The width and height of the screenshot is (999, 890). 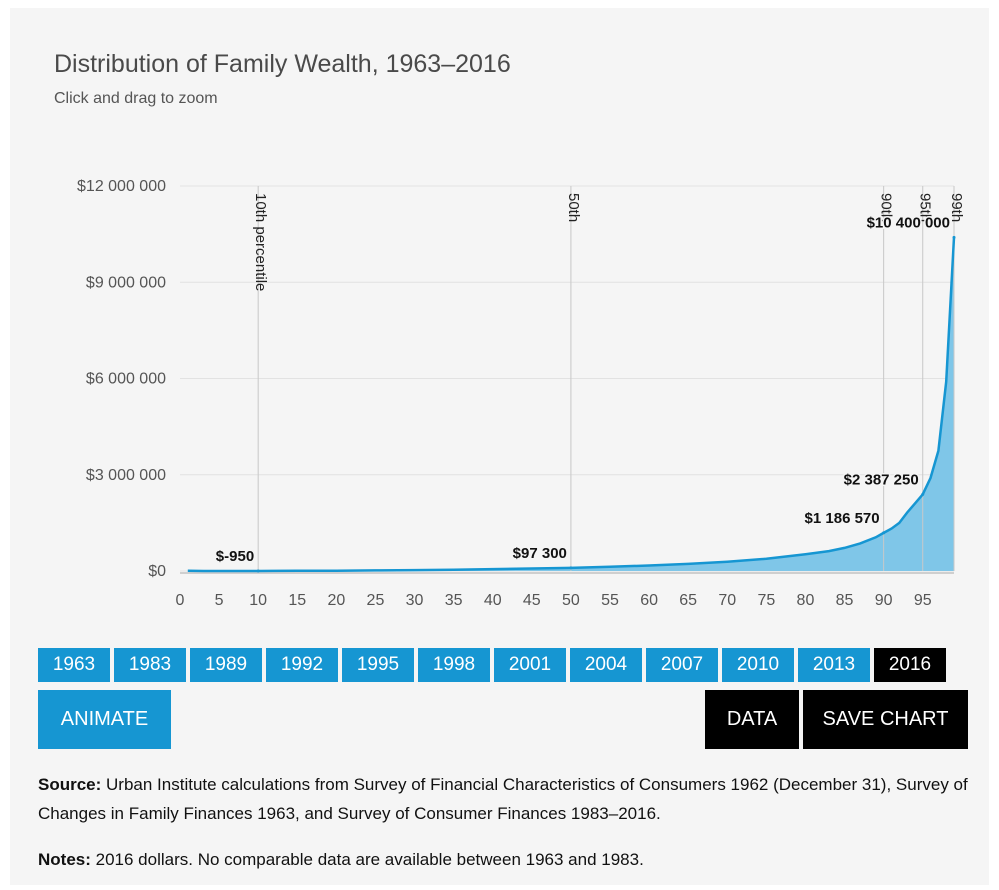 What do you see at coordinates (454, 665) in the screenshot?
I see `year-button-1998: 1998` at bounding box center [454, 665].